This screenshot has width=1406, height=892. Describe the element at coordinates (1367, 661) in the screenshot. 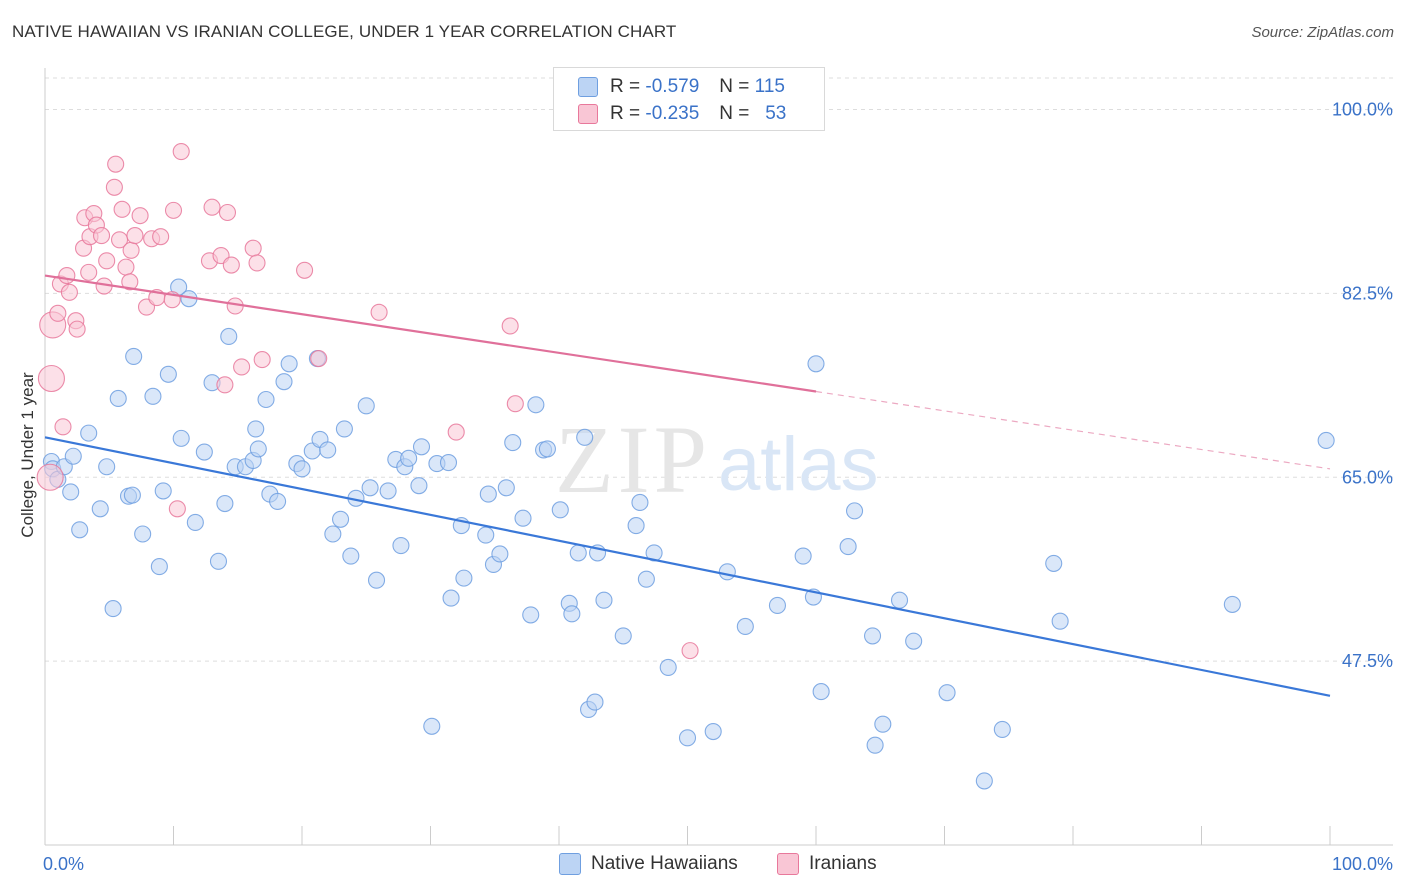

I see `y-tick-label: 47.5%` at that location.